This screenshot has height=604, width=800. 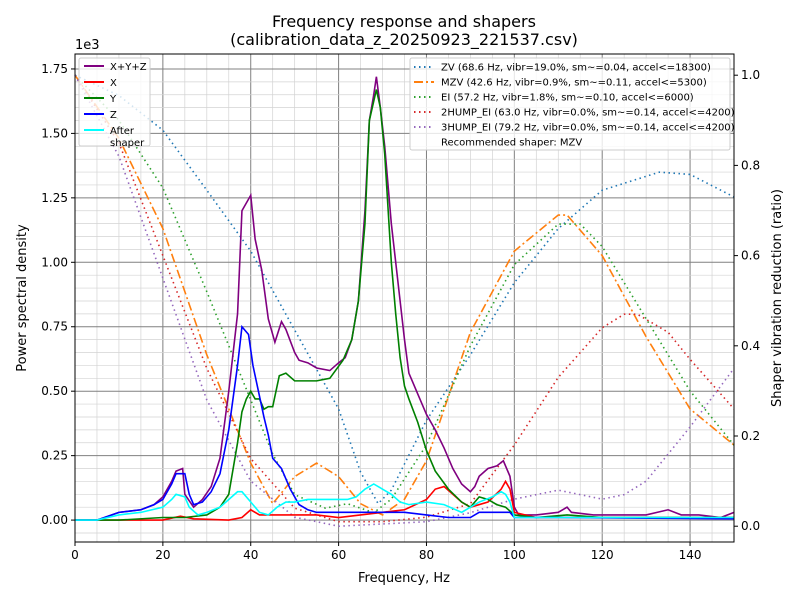 What do you see at coordinates (122, 131) in the screenshot?
I see `legend-label-4: After` at bounding box center [122, 131].